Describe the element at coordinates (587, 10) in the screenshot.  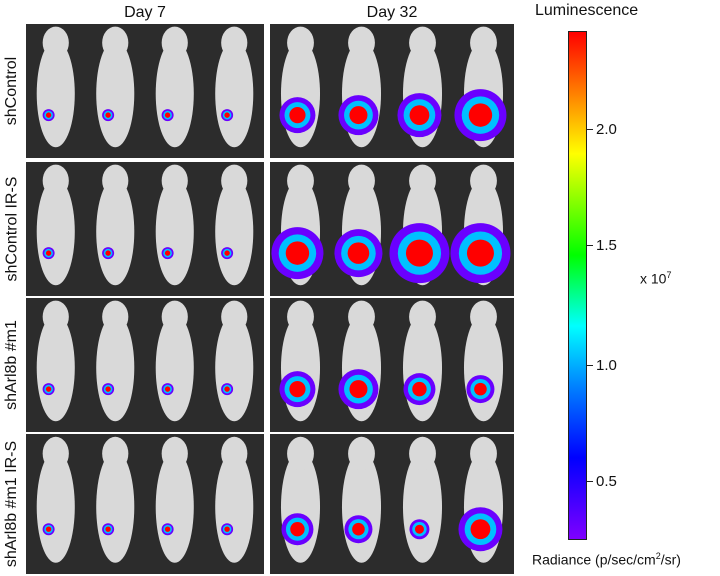
I see `scale-title: Luminescence` at that location.